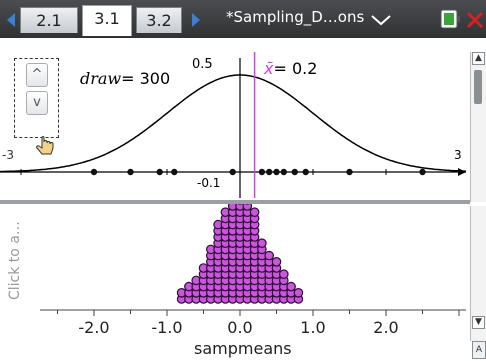 This screenshot has width=486, height=361. I want to click on tab-3-2: 3.2, so click(159, 20).